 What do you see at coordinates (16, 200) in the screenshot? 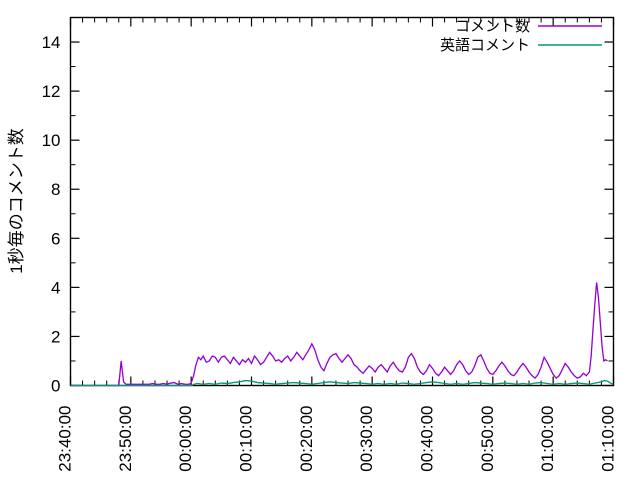
I see `y-axis-title: 1秒毎のコメント数` at bounding box center [16, 200].